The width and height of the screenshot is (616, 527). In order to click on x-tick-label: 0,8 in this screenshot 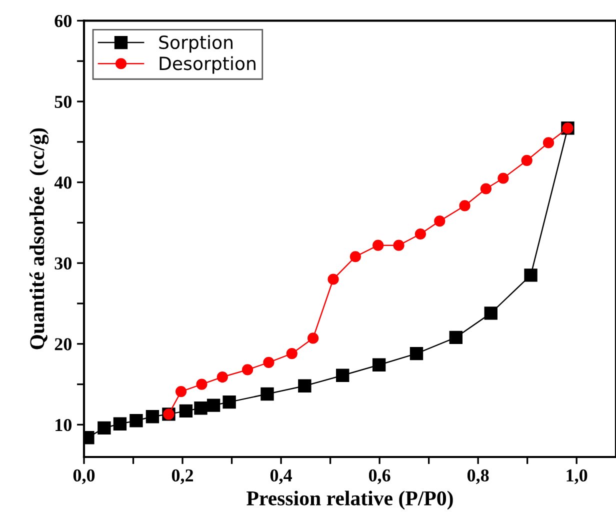, I will do `click(478, 476)`.